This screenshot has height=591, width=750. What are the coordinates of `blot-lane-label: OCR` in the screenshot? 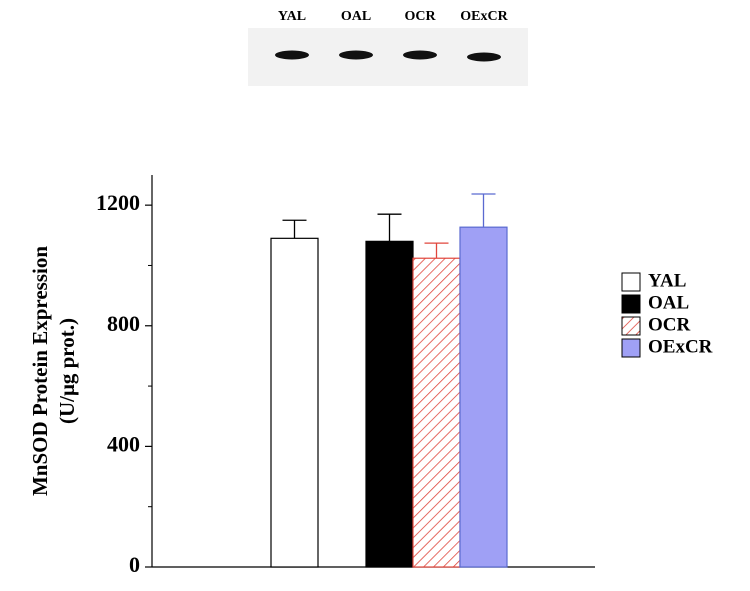 It's located at (420, 16).